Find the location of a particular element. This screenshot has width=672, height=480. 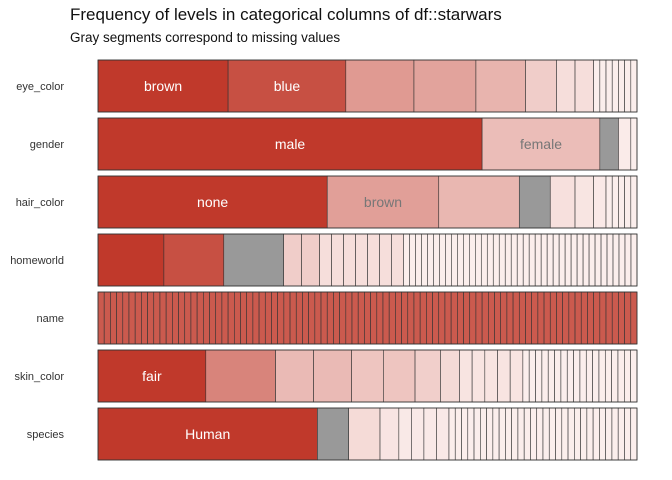

segment-label: male is located at coordinates (290, 144).